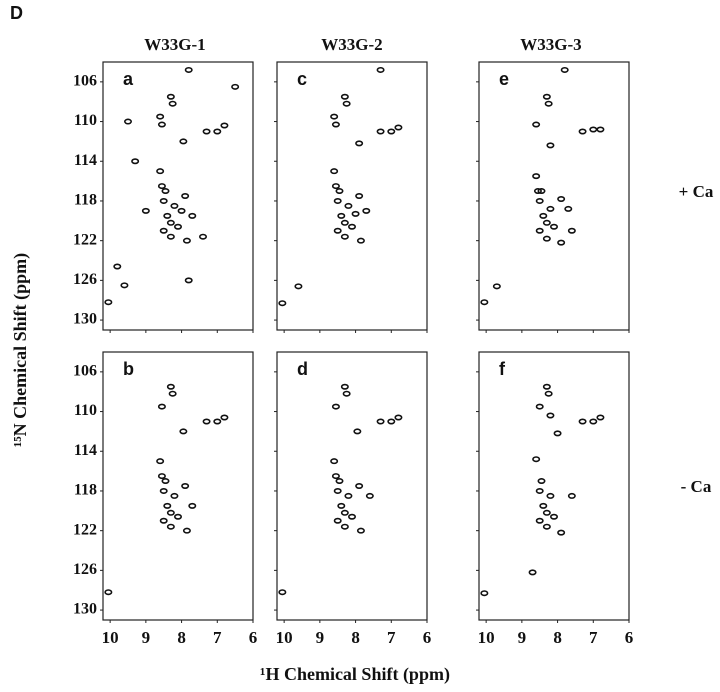 This screenshot has width=720, height=692. Describe the element at coordinates (85, 81) in the screenshot. I see `y-tick-label: 106` at that location.